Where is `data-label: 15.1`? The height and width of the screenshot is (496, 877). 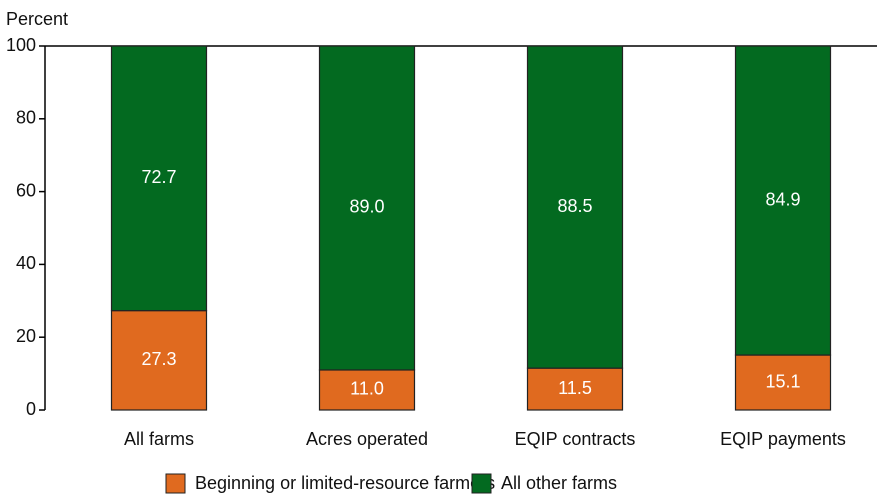
data-label: 15.1 is located at coordinates (782, 381).